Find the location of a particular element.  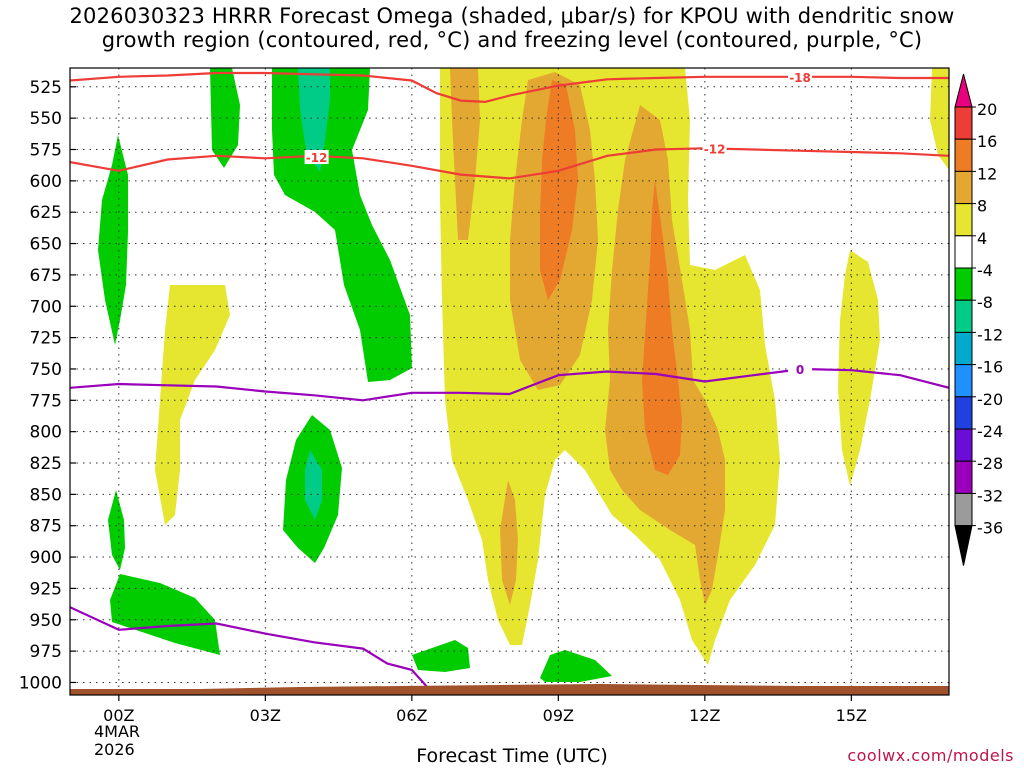

ground-terrain is located at coordinates (509, 689).